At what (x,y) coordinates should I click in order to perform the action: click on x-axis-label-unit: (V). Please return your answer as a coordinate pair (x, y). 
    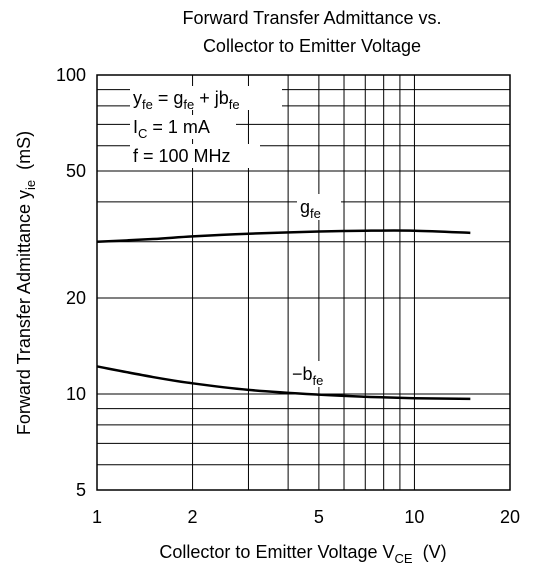
    Looking at the image, I should click on (430, 552).